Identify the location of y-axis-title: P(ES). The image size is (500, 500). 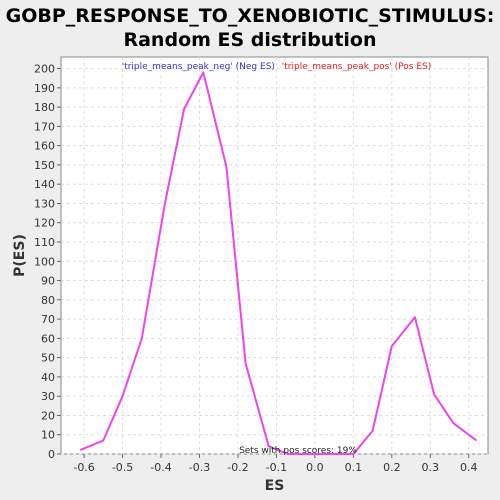
(20, 255).